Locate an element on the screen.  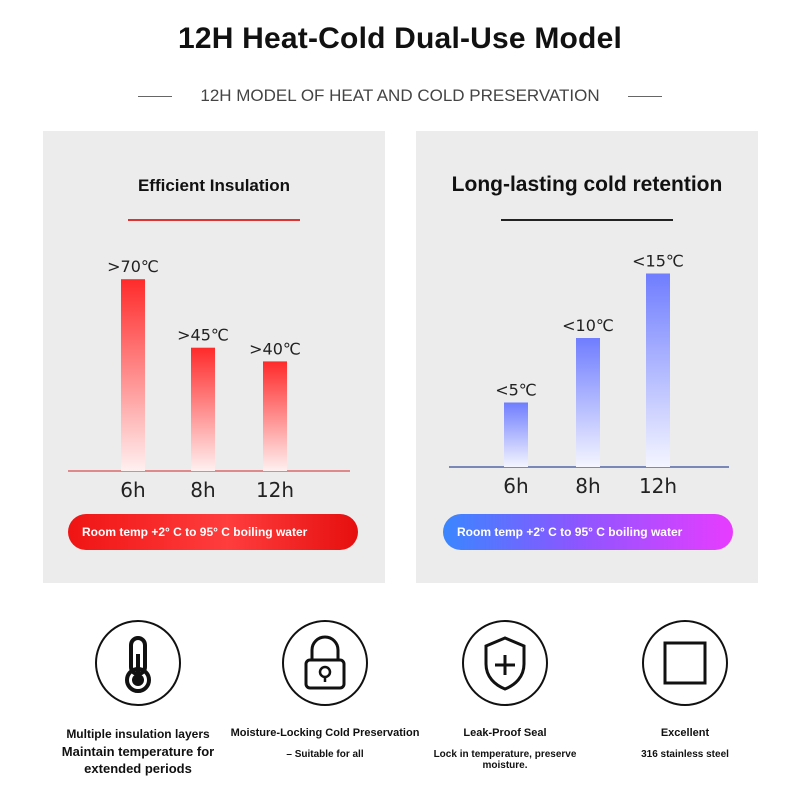
thermometer-icon is located at coordinates (138, 663).